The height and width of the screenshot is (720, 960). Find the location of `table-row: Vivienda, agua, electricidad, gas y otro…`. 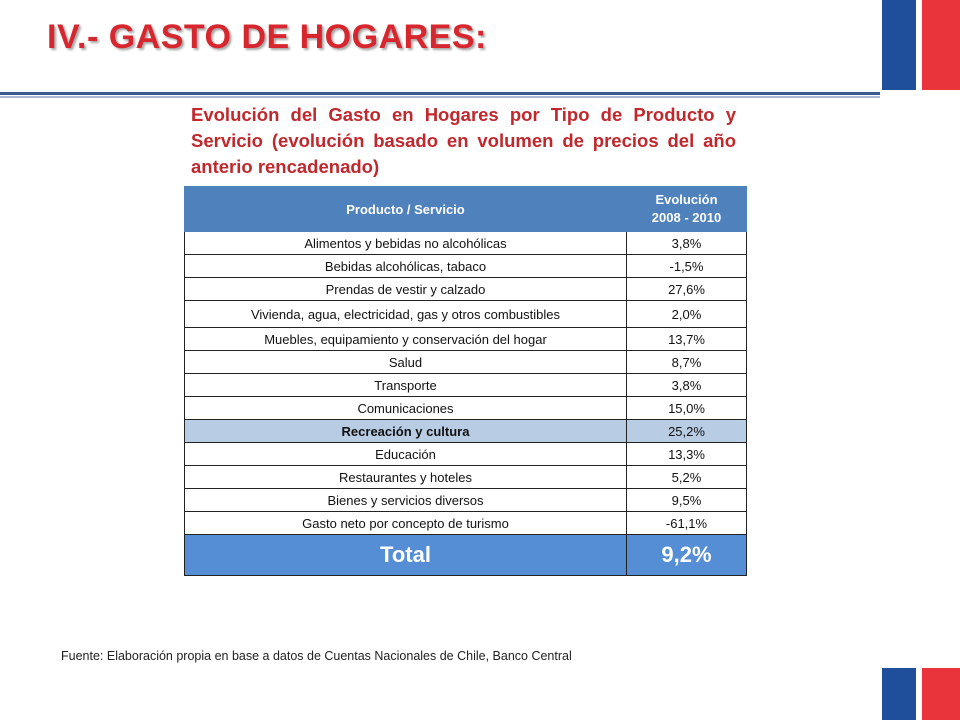

table-row: Vivienda, agua, electricidad, gas y otro… is located at coordinates (465, 314).